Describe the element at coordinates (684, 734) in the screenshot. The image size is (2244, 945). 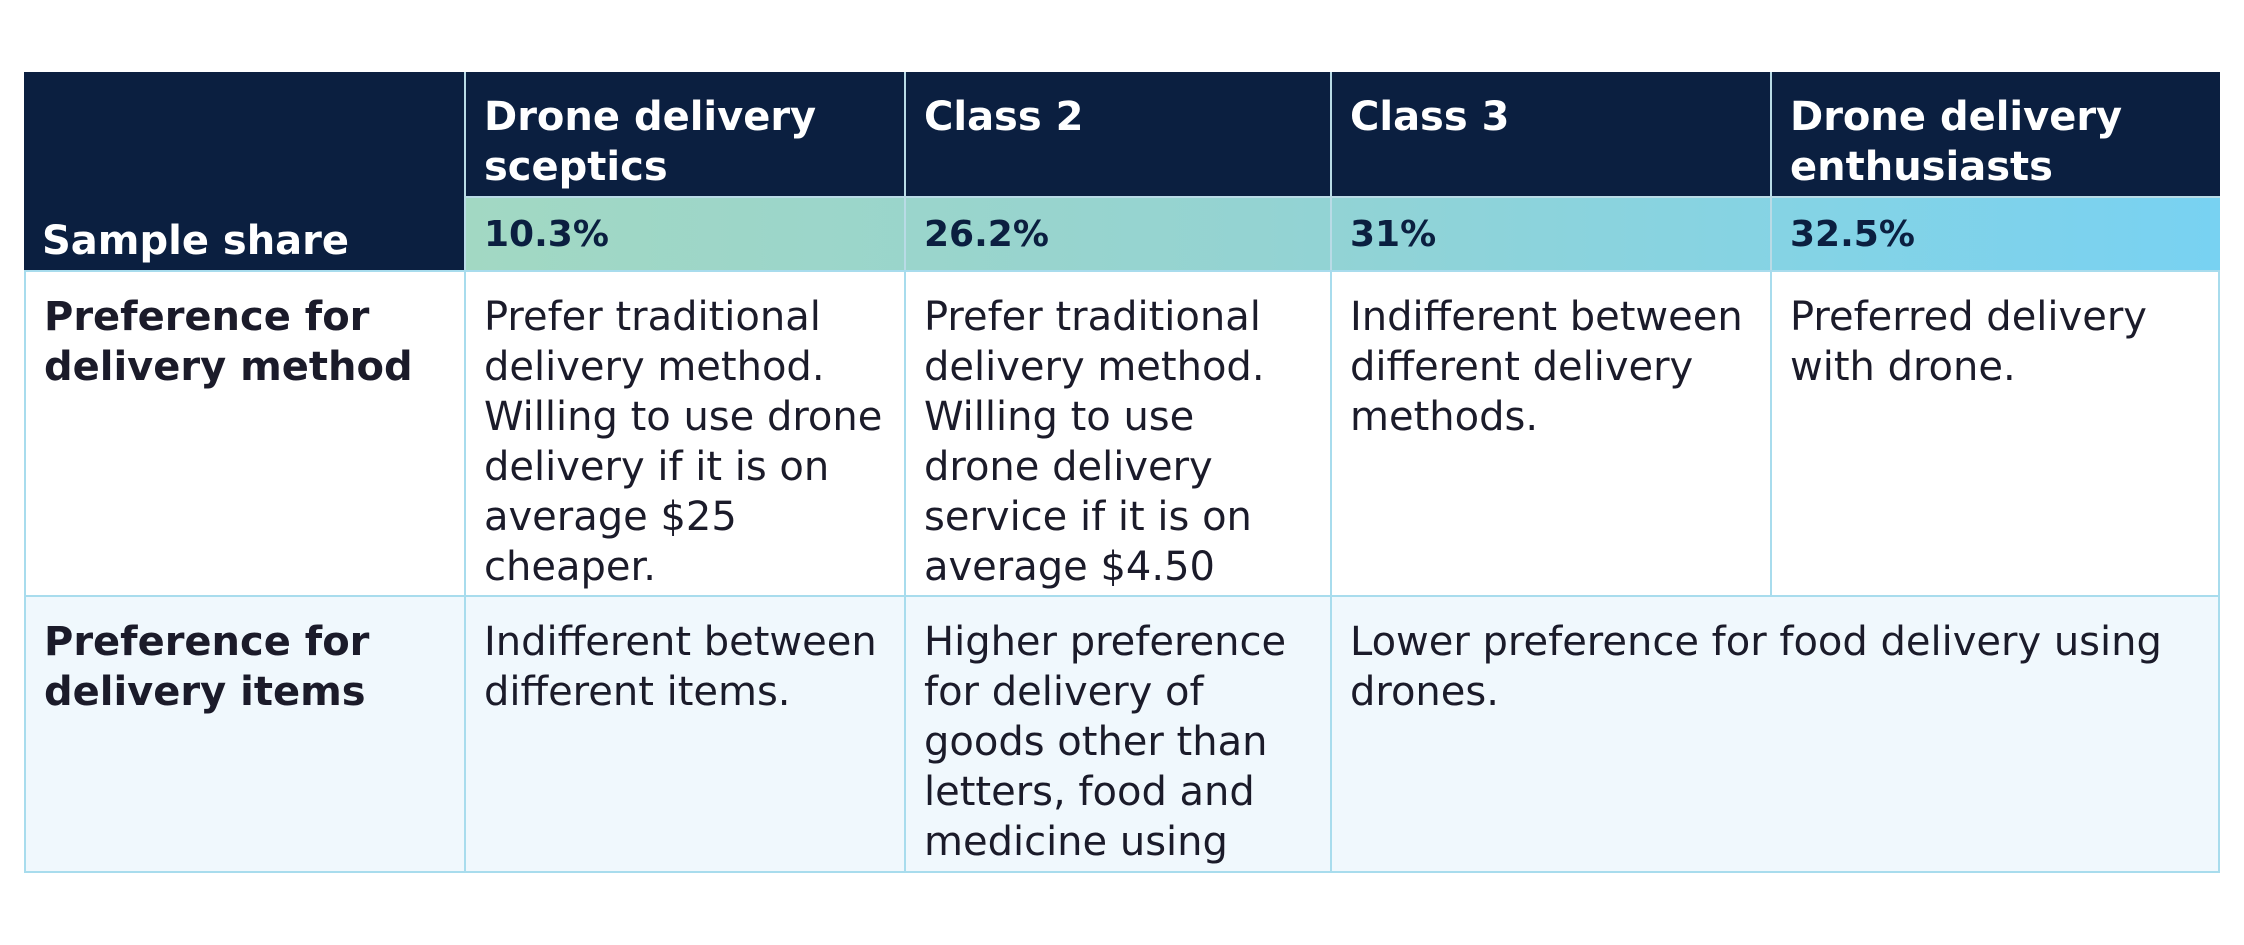
I see `delivery-items-sceptics: Indifferent between different items.` at that location.